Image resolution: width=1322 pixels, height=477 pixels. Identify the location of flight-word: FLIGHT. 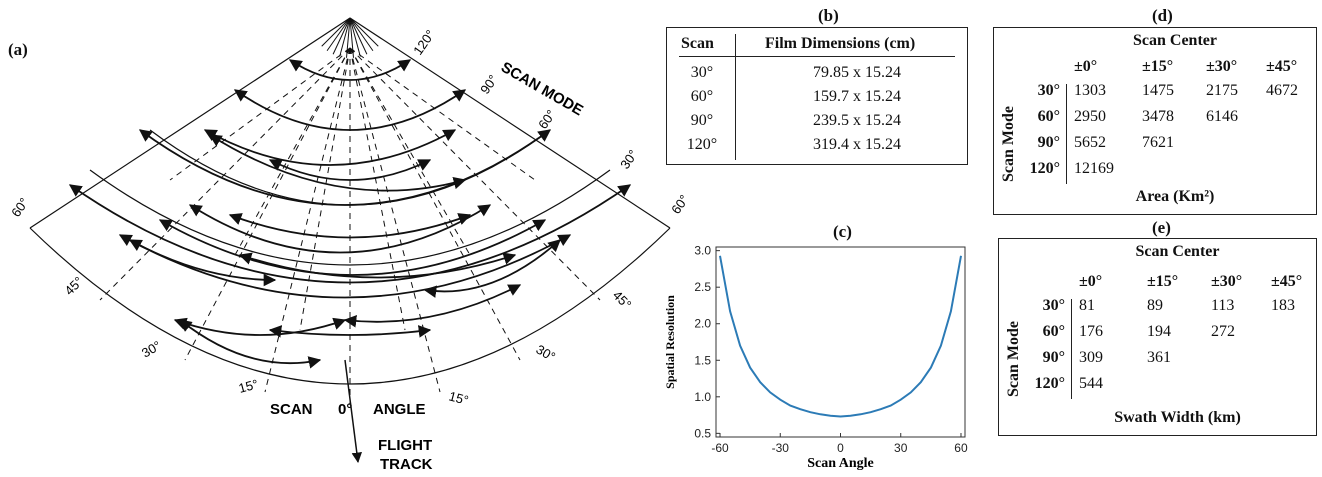
(405, 445).